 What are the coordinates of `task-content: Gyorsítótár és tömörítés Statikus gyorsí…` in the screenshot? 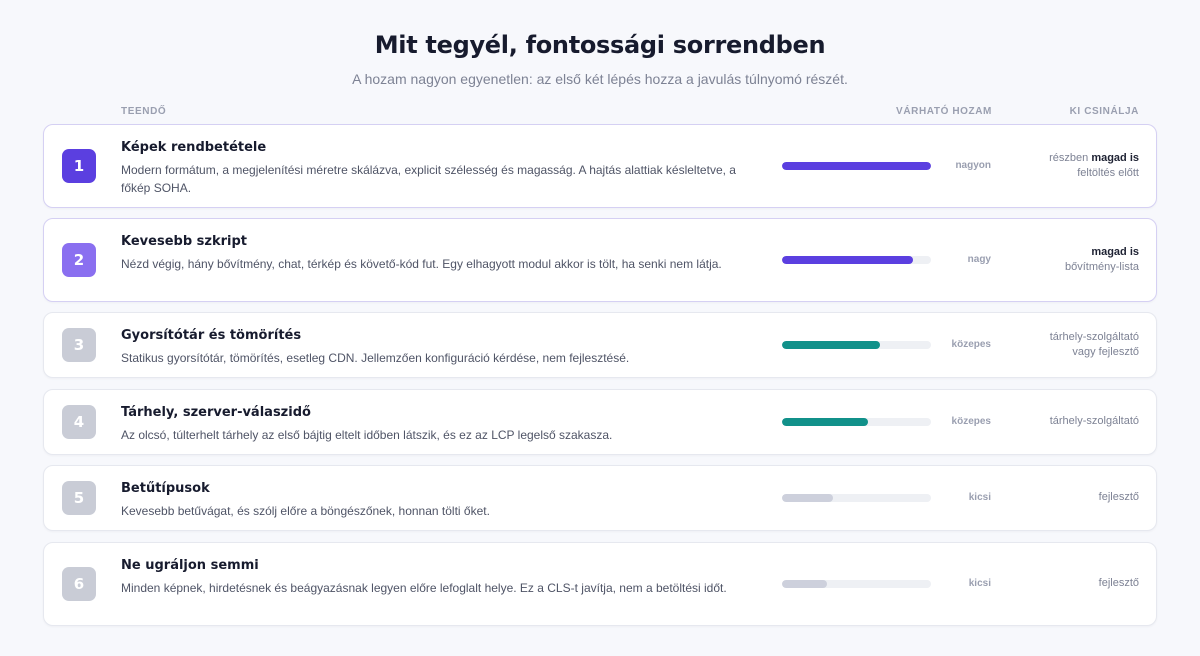 It's located at (441, 347).